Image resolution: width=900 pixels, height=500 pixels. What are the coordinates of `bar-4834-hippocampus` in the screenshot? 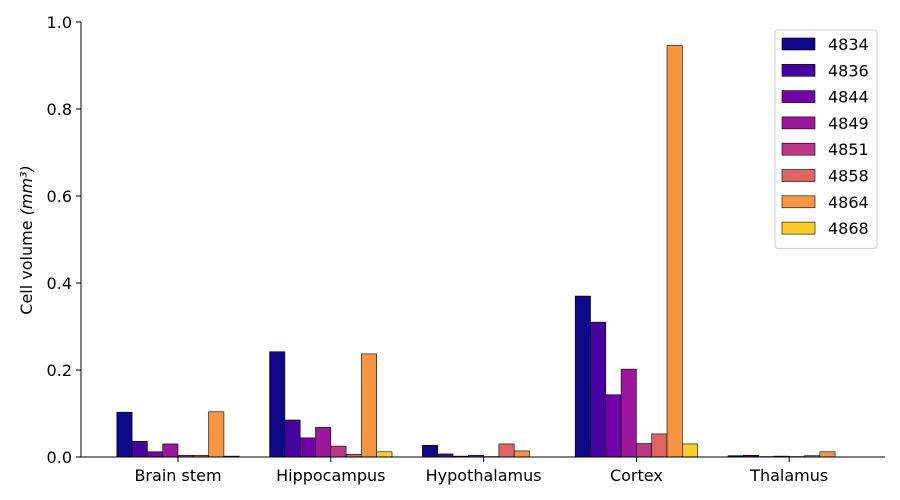 It's located at (277, 404).